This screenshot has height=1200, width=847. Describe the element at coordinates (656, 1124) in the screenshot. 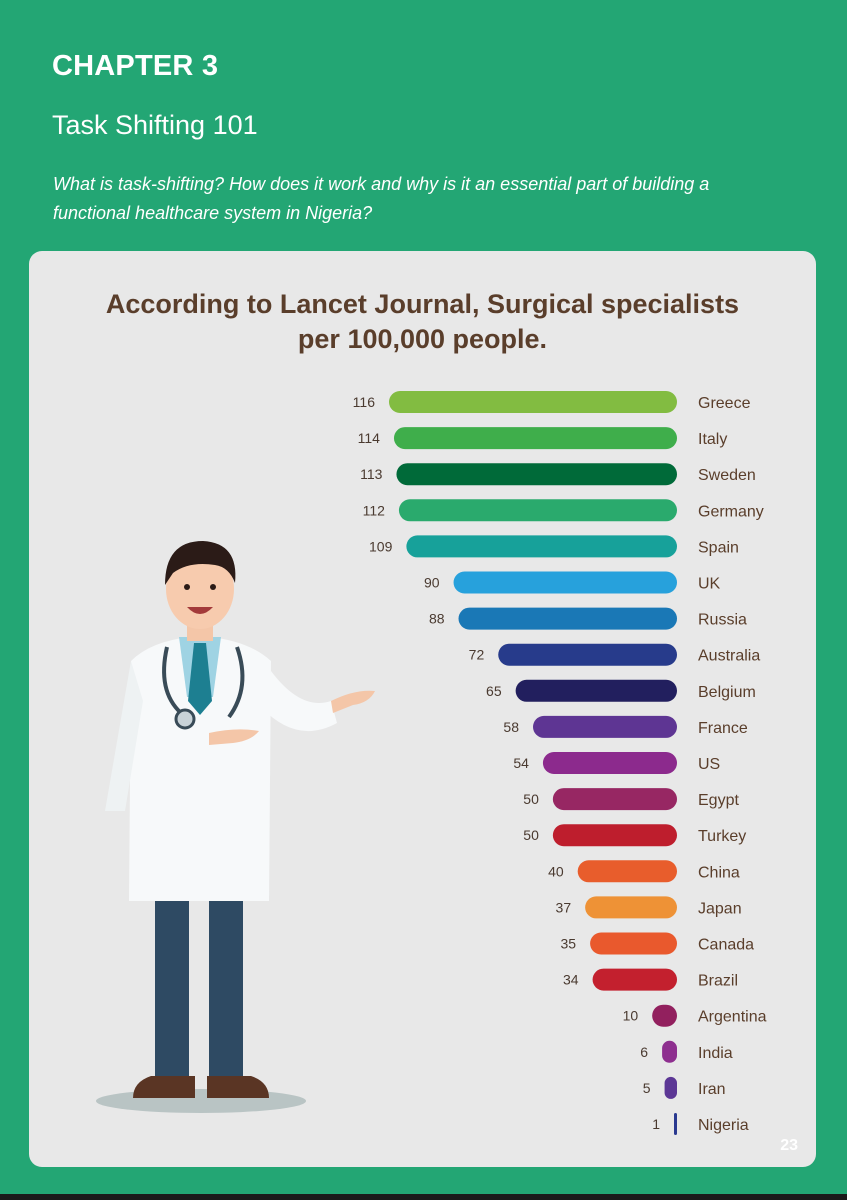

I see `value-label-nigeria: 1` at that location.